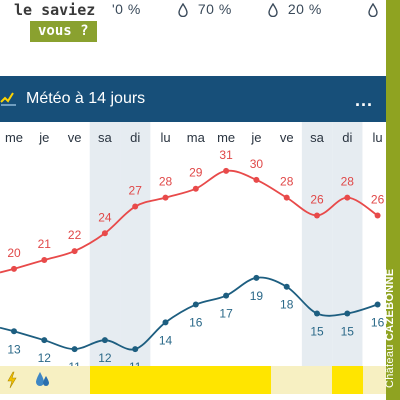 This screenshot has height=400, width=400. What do you see at coordinates (226, 314) in the screenshot?
I see `min-temp-label: 17` at bounding box center [226, 314].